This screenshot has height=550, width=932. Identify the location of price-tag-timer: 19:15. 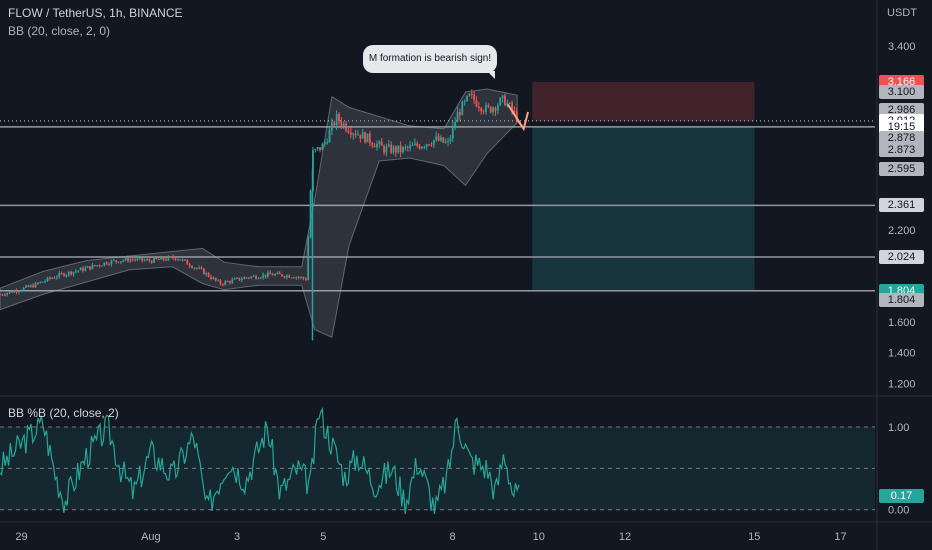
(901, 127).